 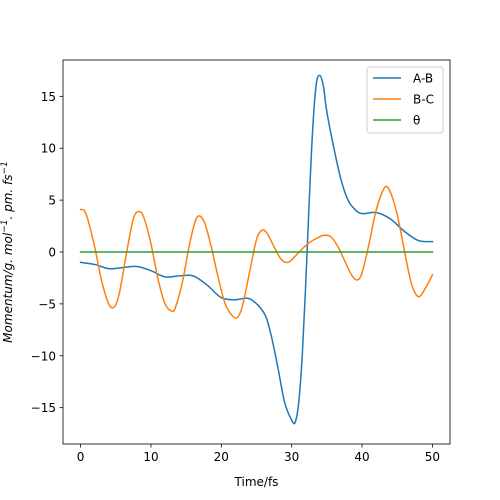 What do you see at coordinates (52, 201) in the screenshot?
I see `y-tick-label: 5` at bounding box center [52, 201].